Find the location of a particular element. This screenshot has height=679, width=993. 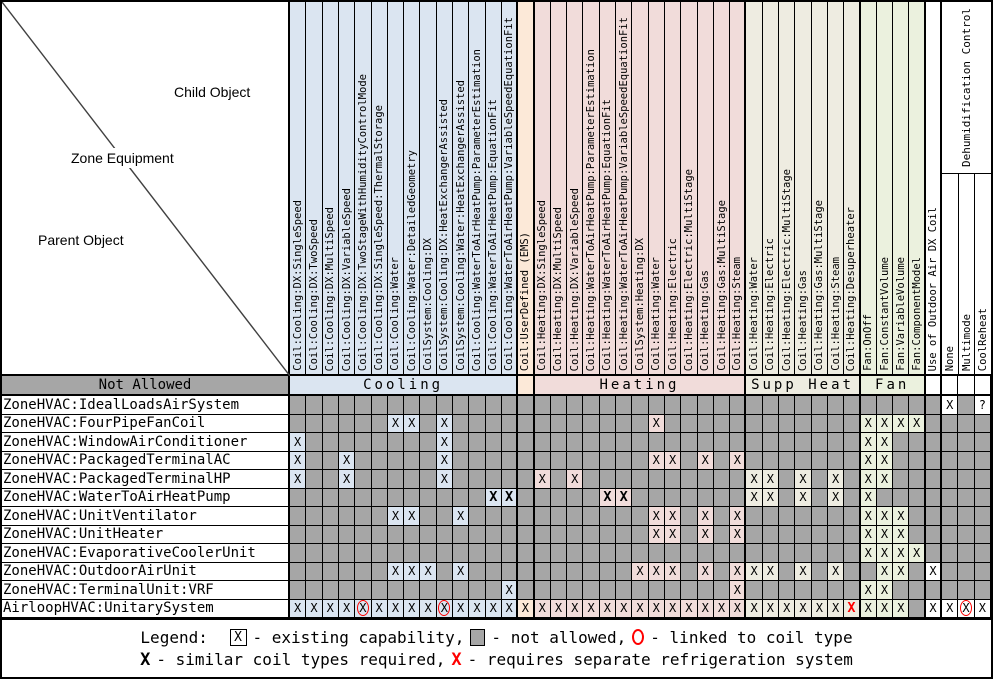

bold-x-mark: X is located at coordinates (607, 496).